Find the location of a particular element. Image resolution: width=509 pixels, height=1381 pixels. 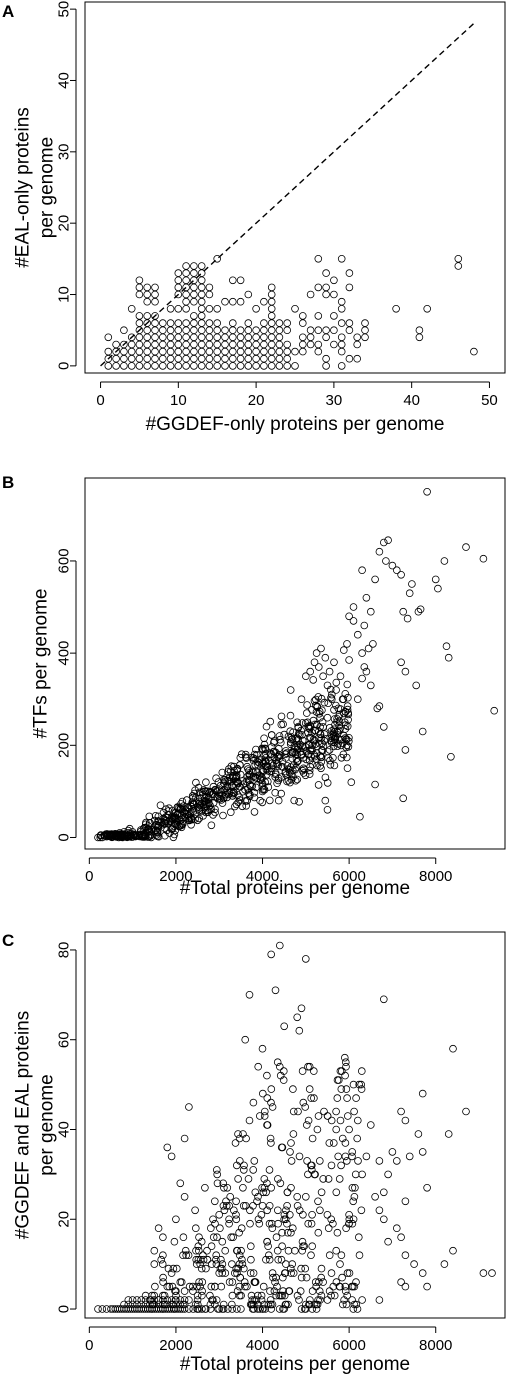

panel-letter-a: A is located at coordinates (8, 11).